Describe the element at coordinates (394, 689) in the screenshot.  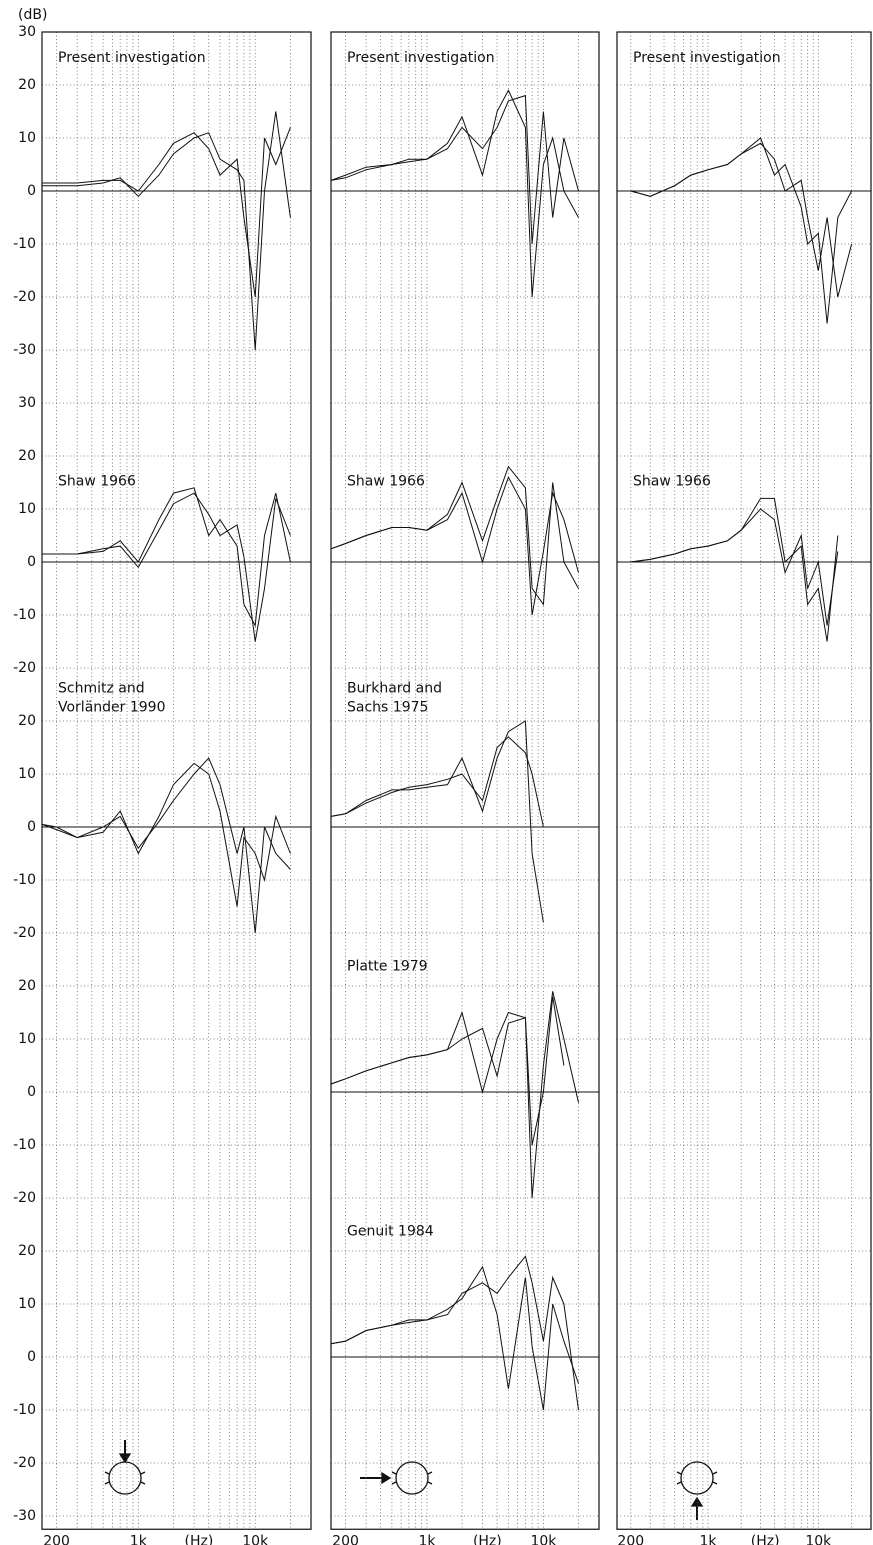
I see `panel-title: Burkhard and` at that location.